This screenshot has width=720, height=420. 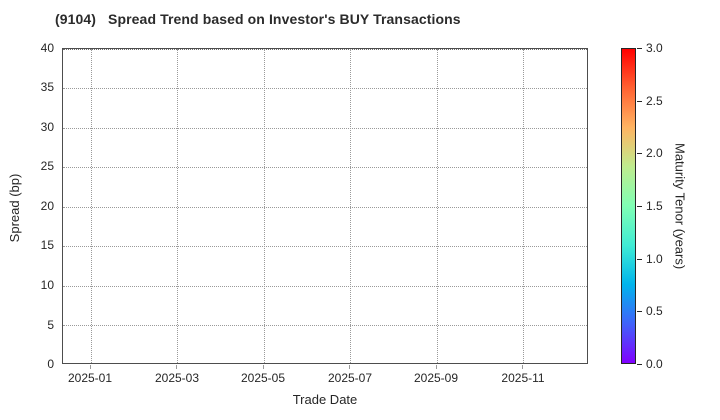 What do you see at coordinates (654, 48) in the screenshot?
I see `colorbar-tick-3.0: 3.0` at bounding box center [654, 48].